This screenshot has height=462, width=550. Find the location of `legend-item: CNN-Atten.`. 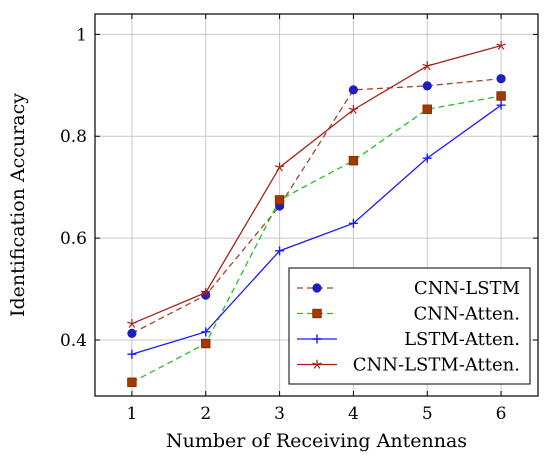

legend-item: CNN-Atten. is located at coordinates (408, 314).